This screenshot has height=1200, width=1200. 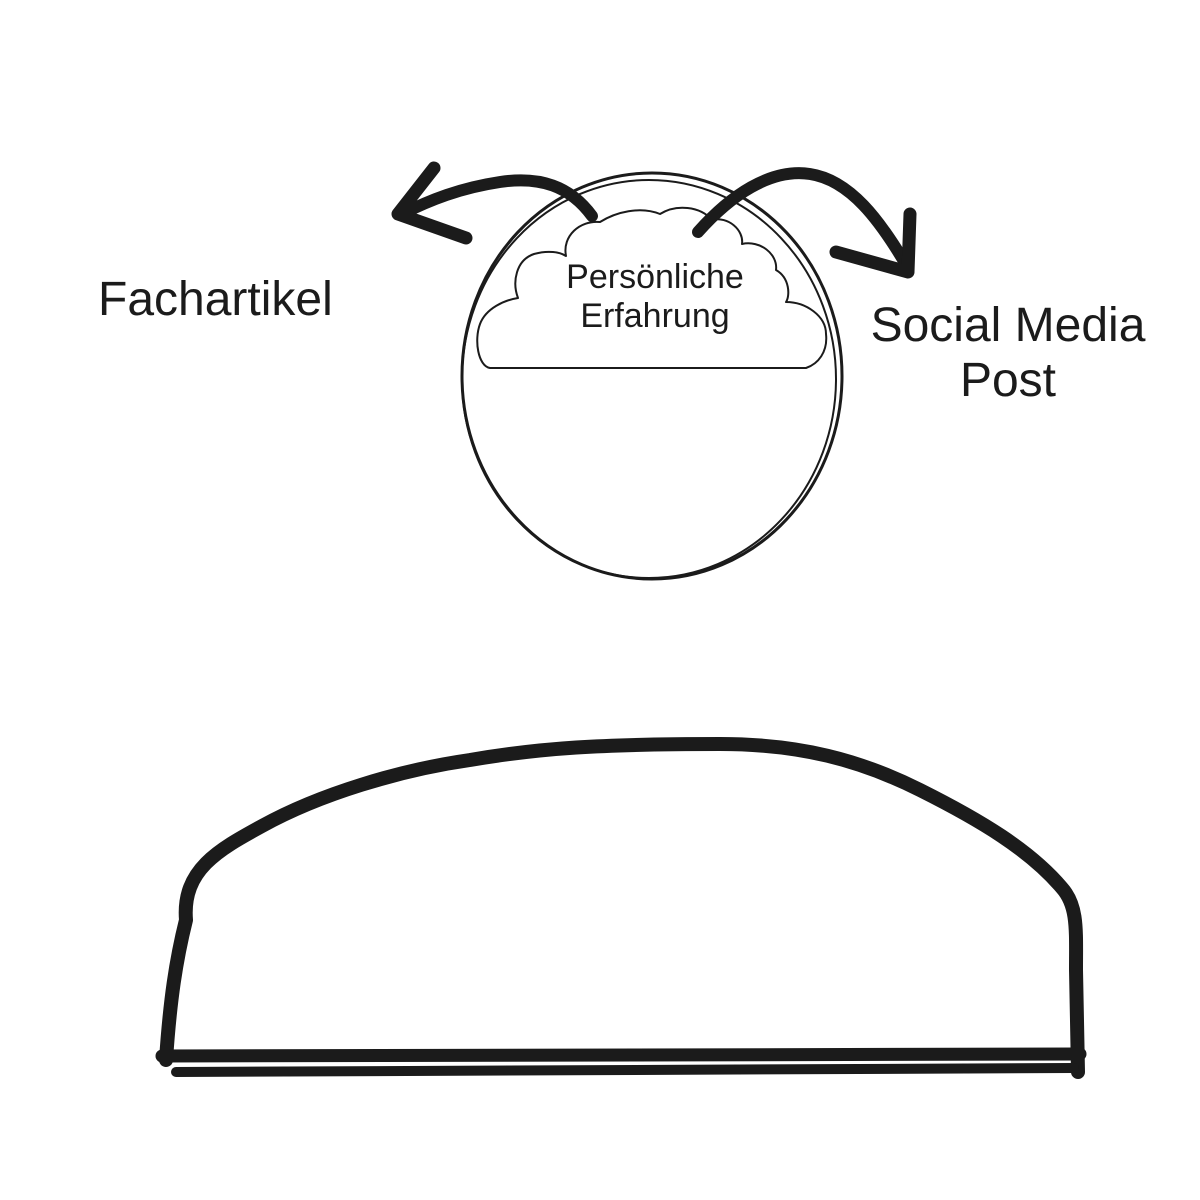 I want to click on curved-arrow-left-icon, so click(x=494, y=203).